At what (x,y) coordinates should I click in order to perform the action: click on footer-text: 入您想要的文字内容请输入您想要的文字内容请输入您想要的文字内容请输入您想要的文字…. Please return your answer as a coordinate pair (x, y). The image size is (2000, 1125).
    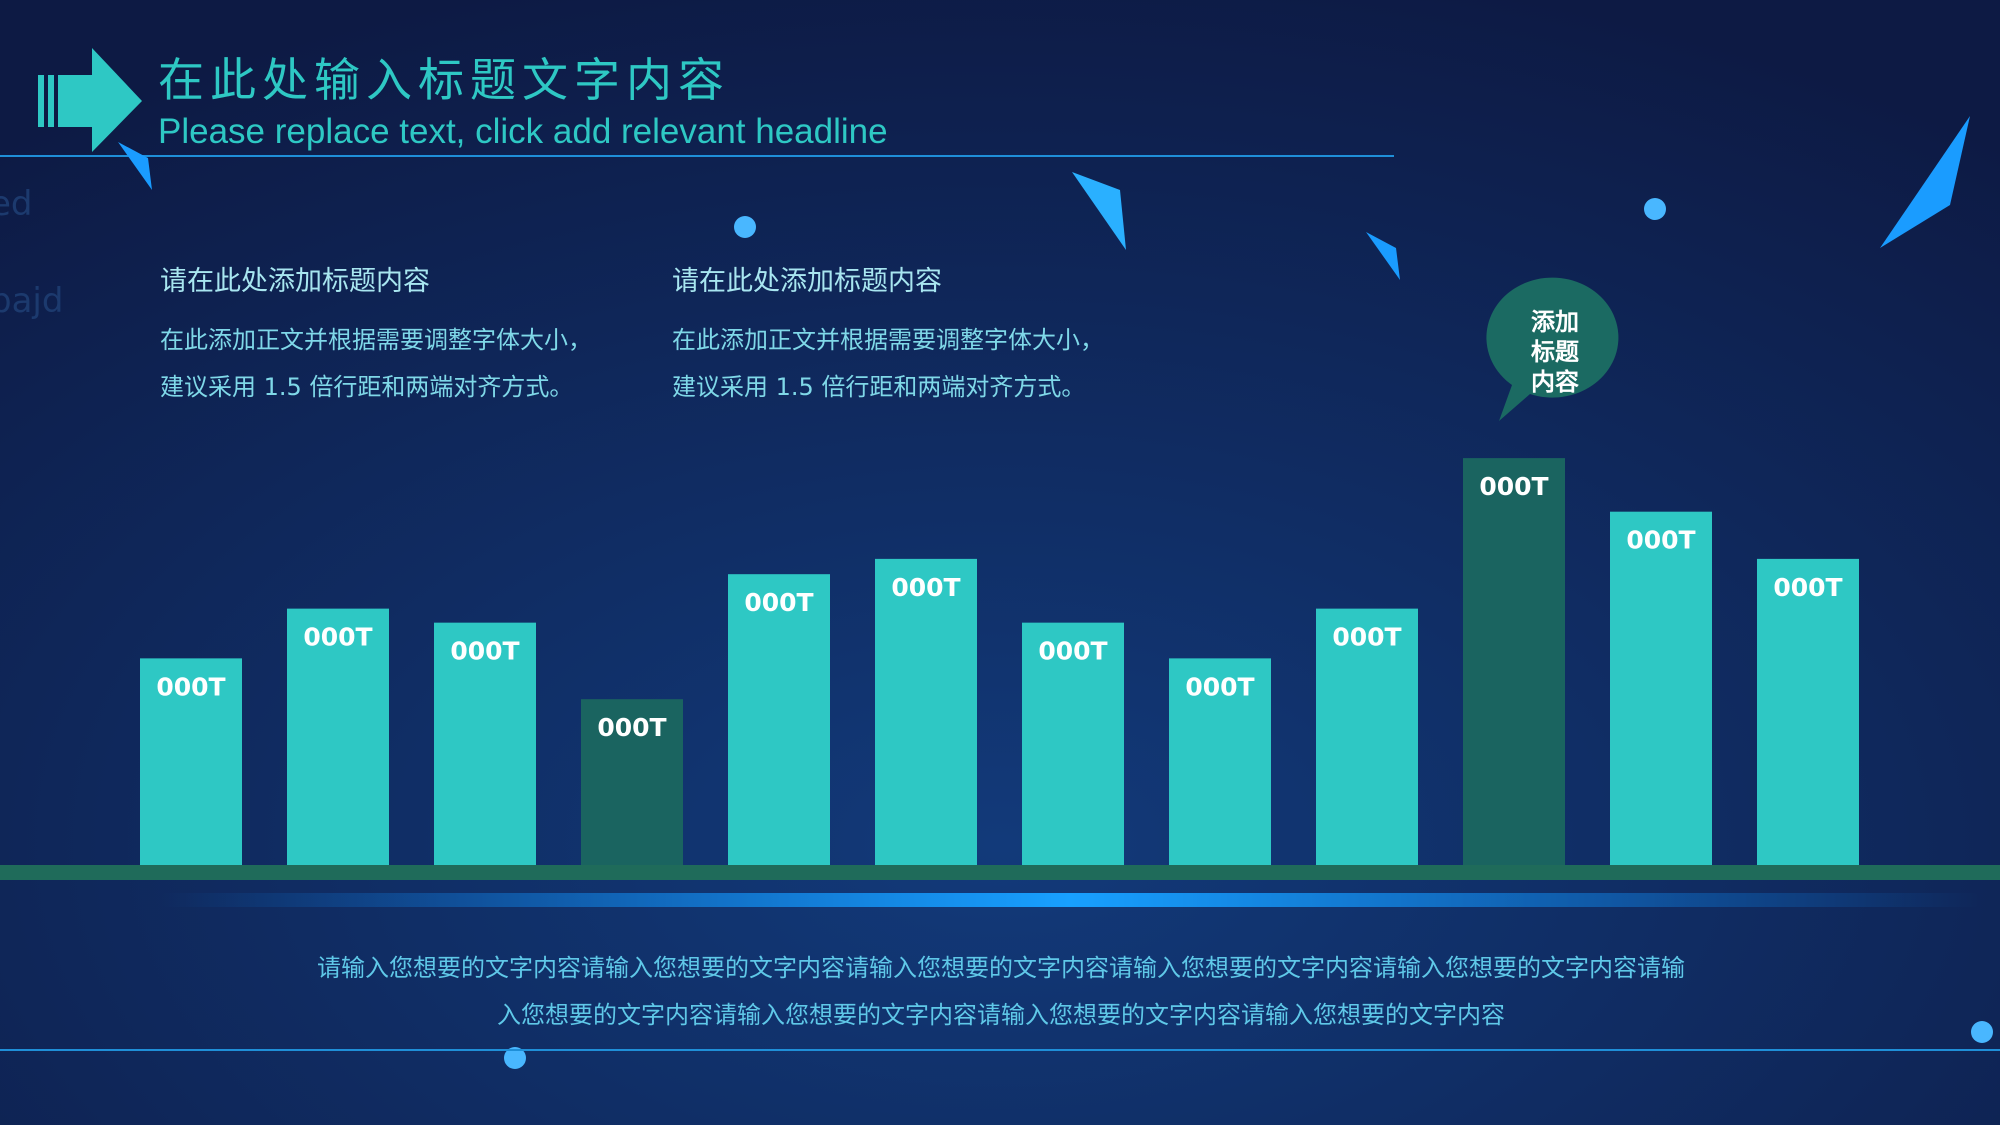
    Looking at the image, I should click on (1001, 1015).